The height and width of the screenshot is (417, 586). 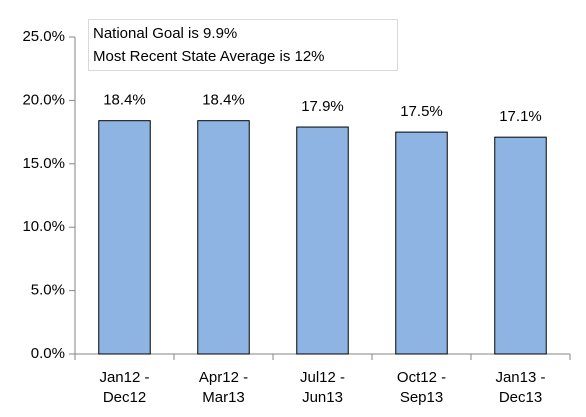 What do you see at coordinates (48, 353) in the screenshot?
I see `y-tick-label: 0.0%` at bounding box center [48, 353].